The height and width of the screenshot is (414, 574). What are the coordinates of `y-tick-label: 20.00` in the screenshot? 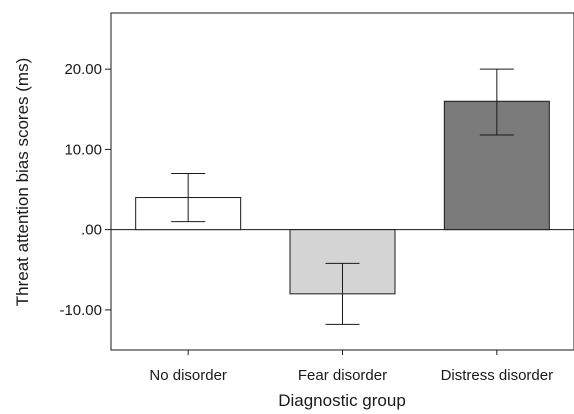 It's located at (83, 69).